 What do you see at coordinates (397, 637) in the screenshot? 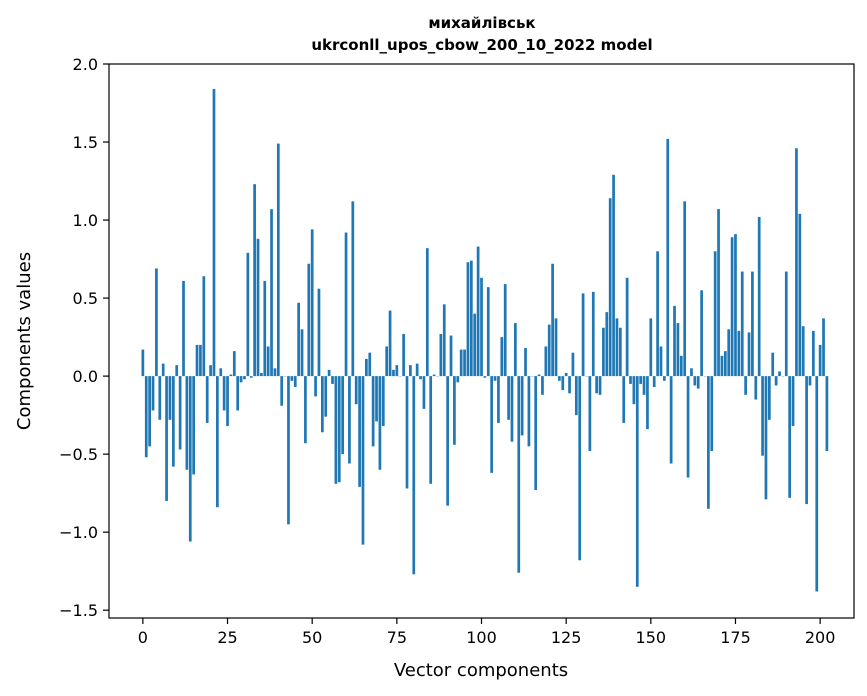
I see `x-tick-label: 75` at bounding box center [397, 637].